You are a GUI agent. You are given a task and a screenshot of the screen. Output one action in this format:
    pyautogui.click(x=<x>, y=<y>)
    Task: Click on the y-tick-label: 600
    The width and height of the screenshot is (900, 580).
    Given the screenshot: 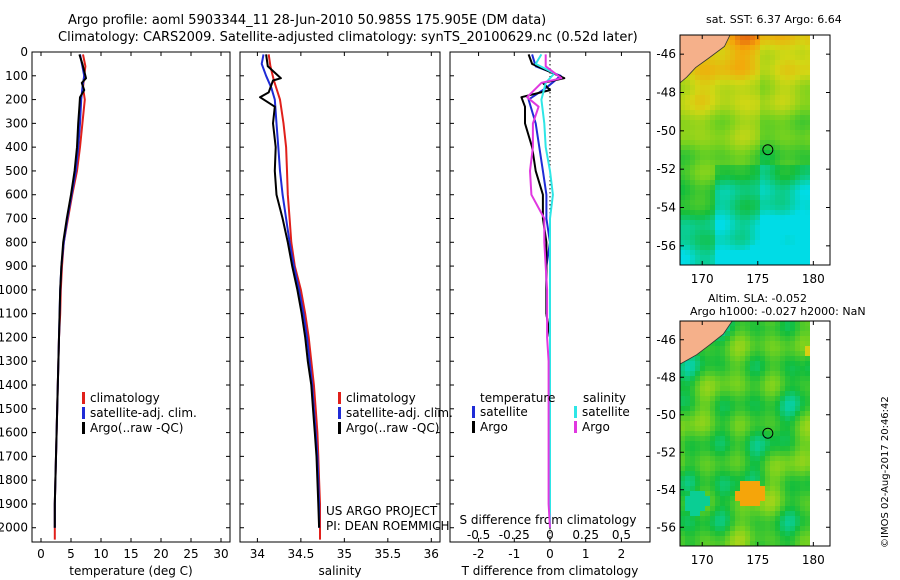 What is the action you would take?
    pyautogui.click(x=16, y=195)
    